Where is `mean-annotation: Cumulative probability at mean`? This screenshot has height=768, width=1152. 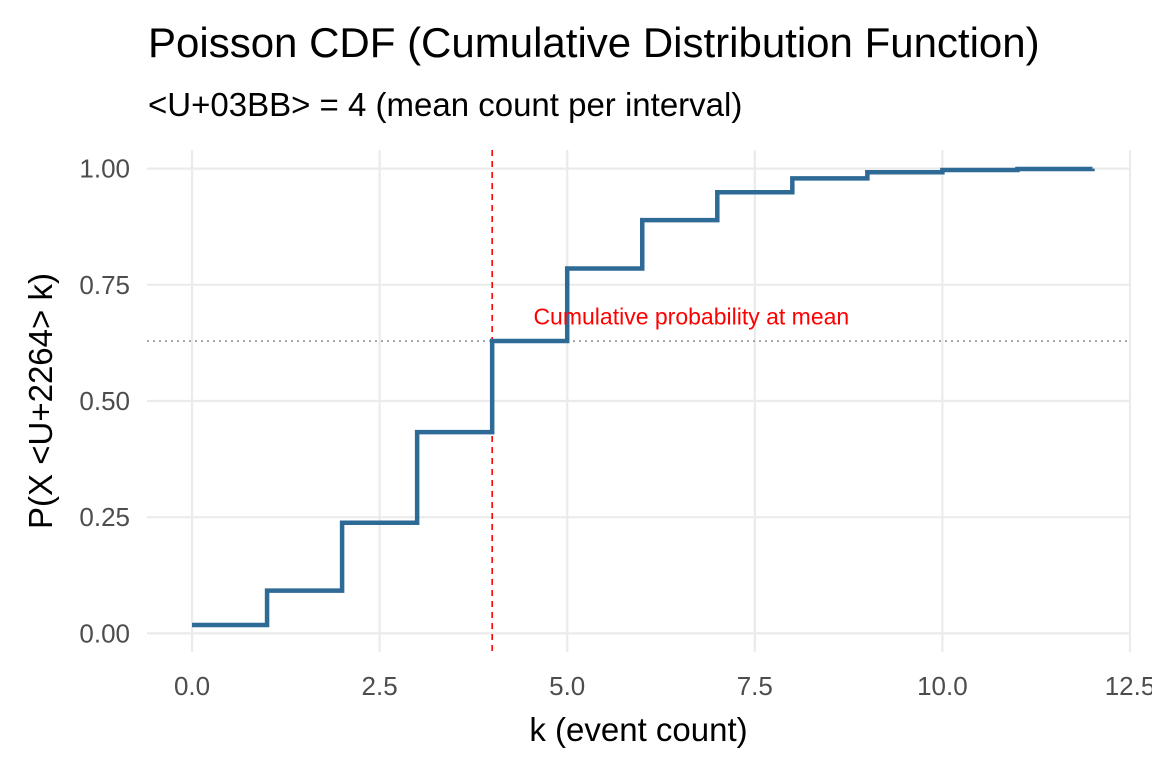
mean-annotation: Cumulative probability at mean is located at coordinates (691, 316).